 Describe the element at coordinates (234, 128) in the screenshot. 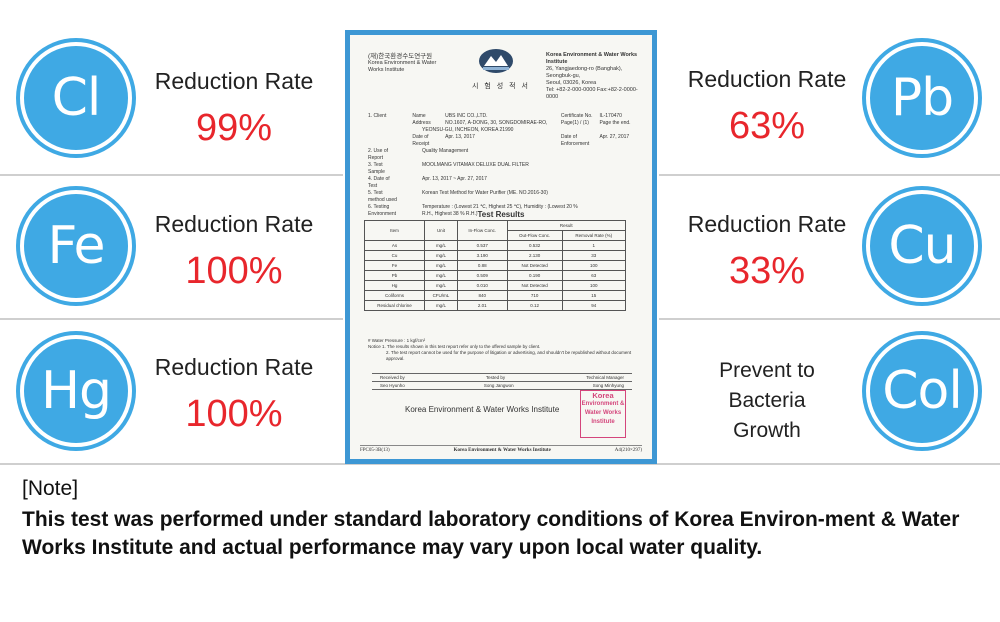

I see `cl-rate: 99%` at that location.